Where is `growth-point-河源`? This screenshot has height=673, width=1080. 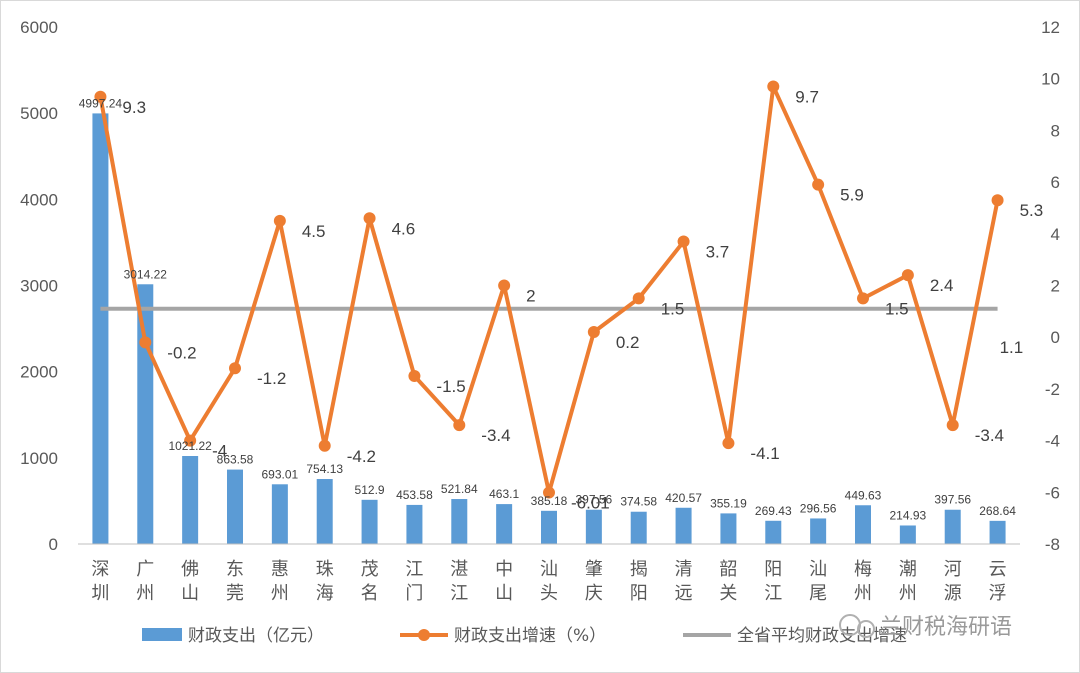 growth-point-河源 is located at coordinates (952, 425).